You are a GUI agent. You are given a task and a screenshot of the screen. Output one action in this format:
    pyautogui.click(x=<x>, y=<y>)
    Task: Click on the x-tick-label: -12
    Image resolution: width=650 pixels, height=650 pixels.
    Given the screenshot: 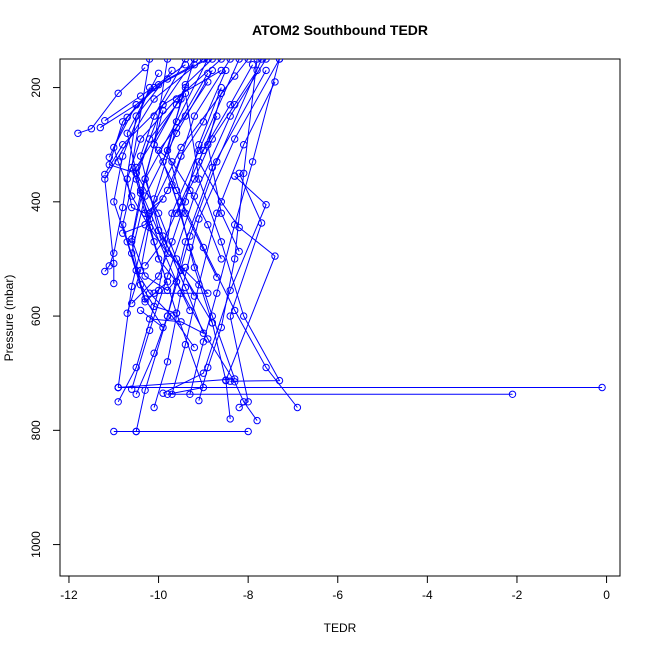 What is the action you would take?
    pyautogui.click(x=69, y=595)
    